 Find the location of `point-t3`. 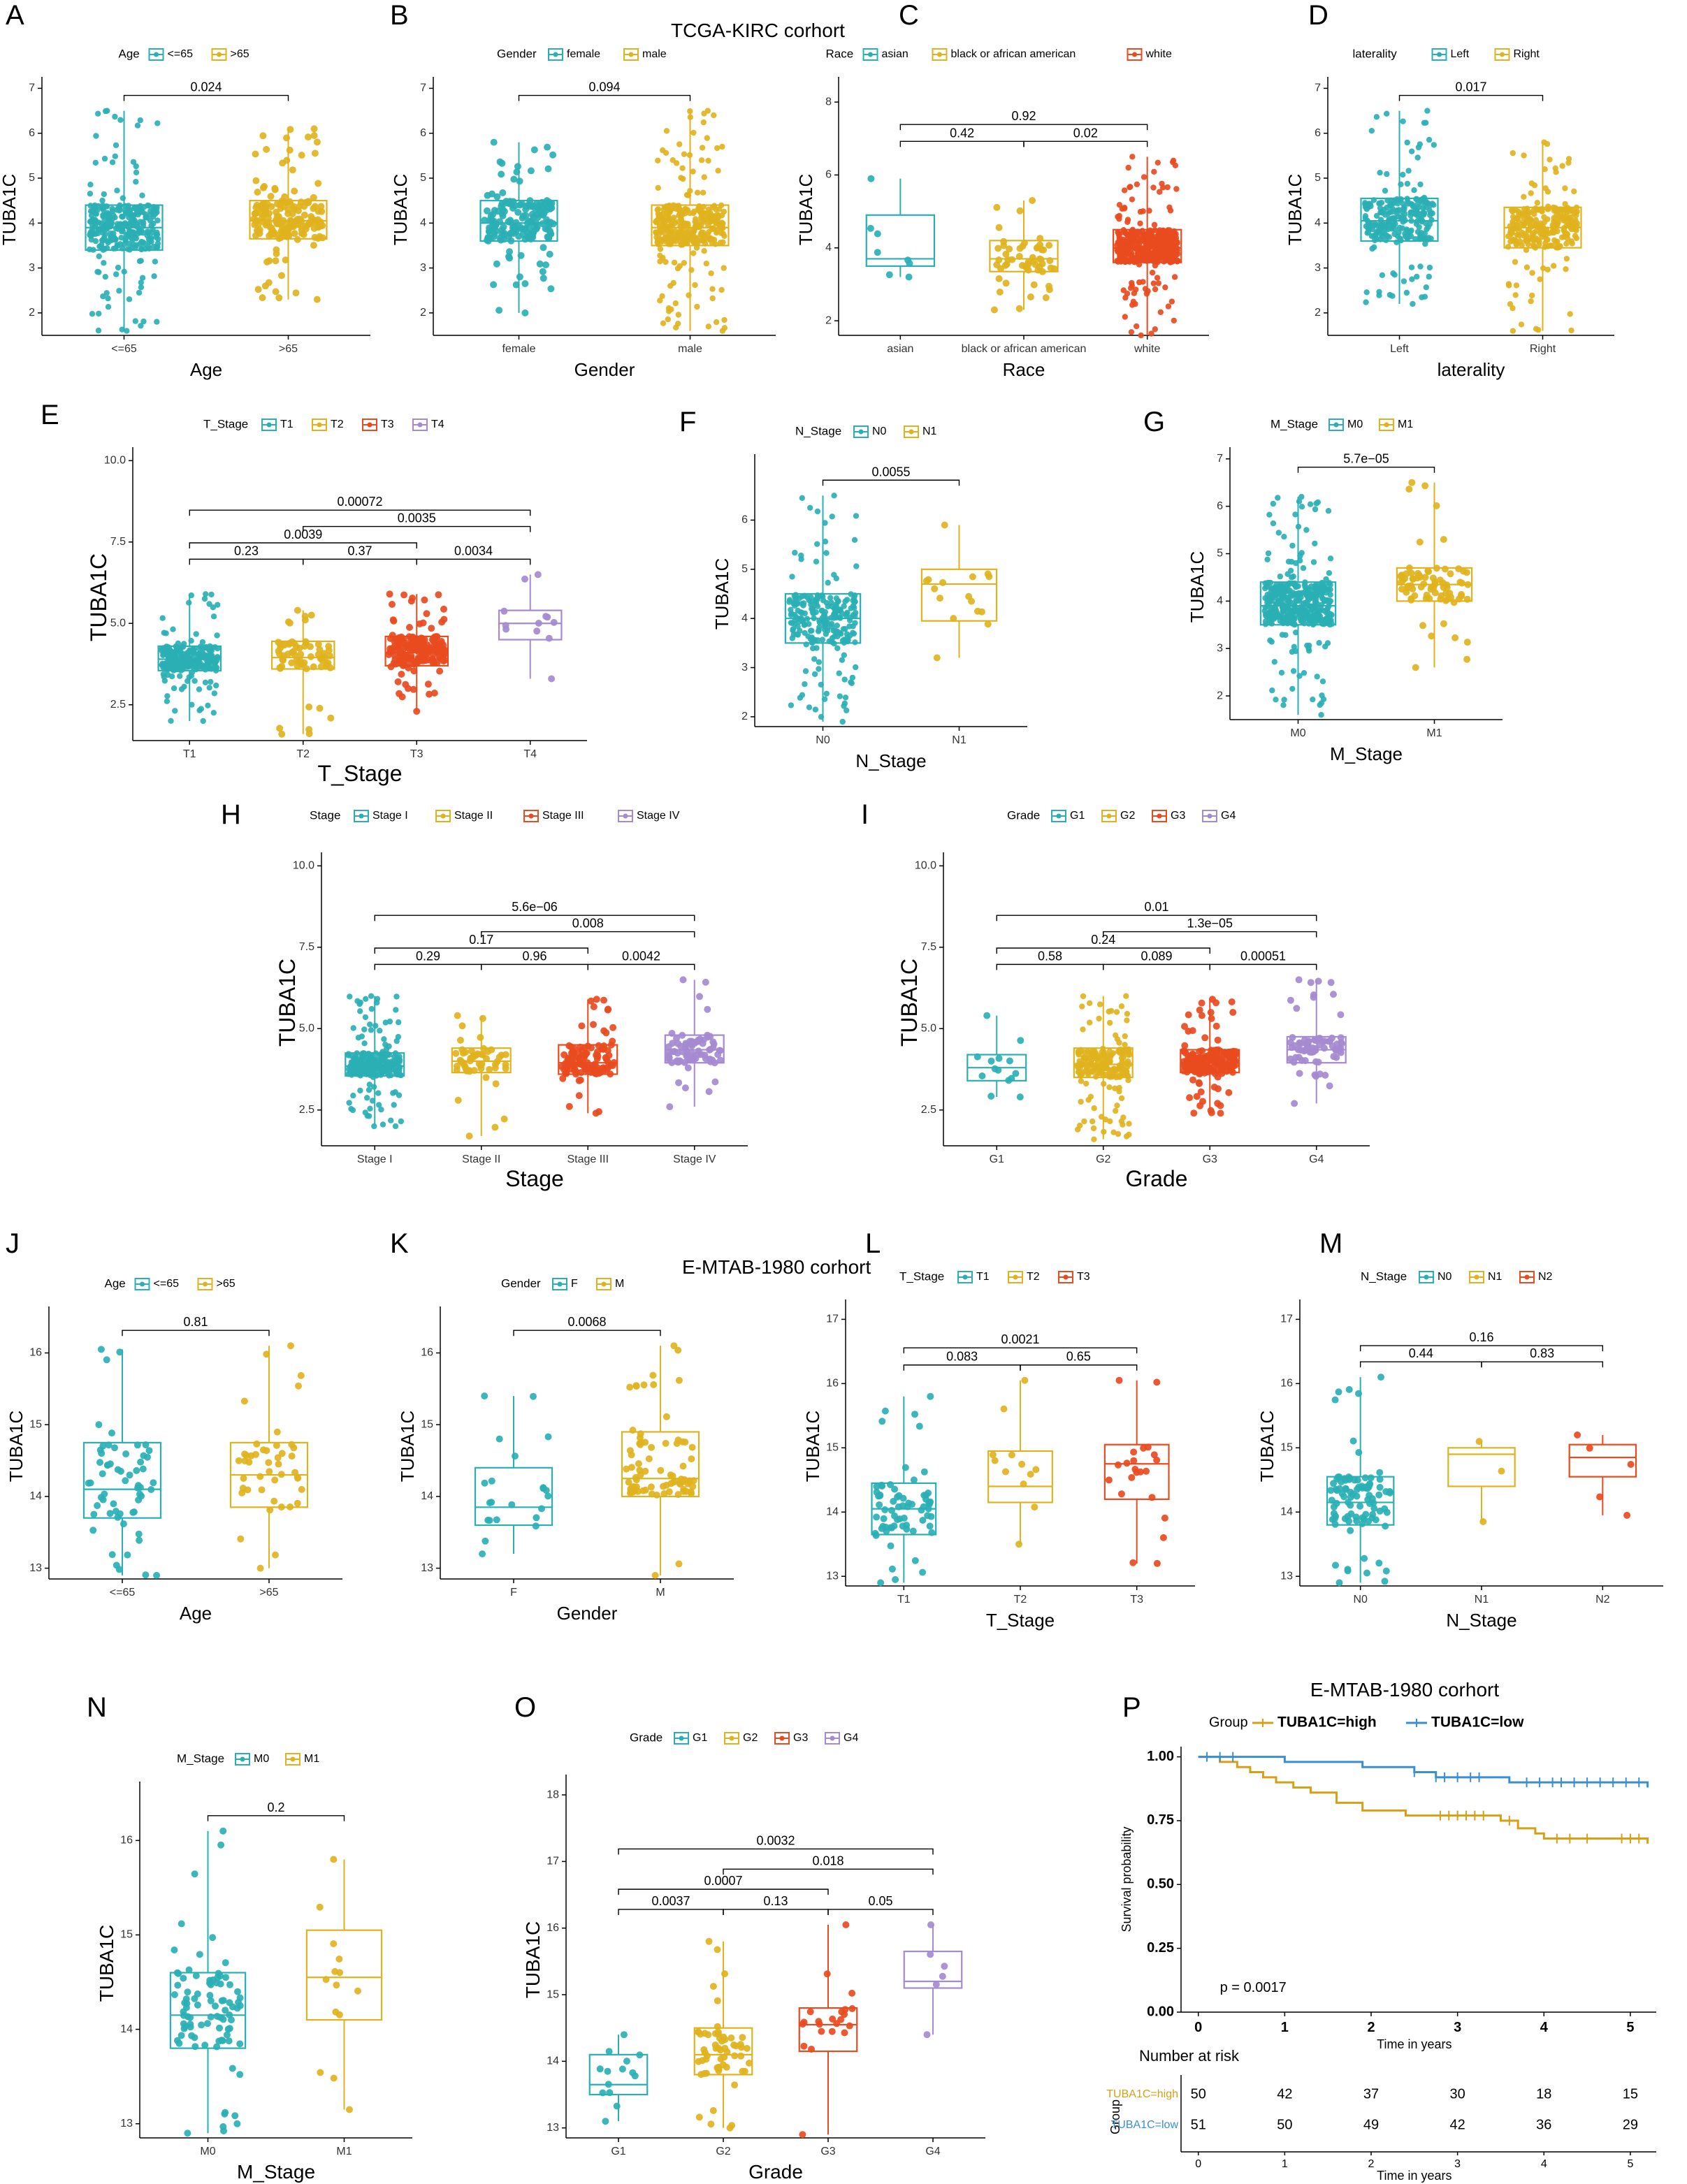

point-t3 is located at coordinates (398, 681).